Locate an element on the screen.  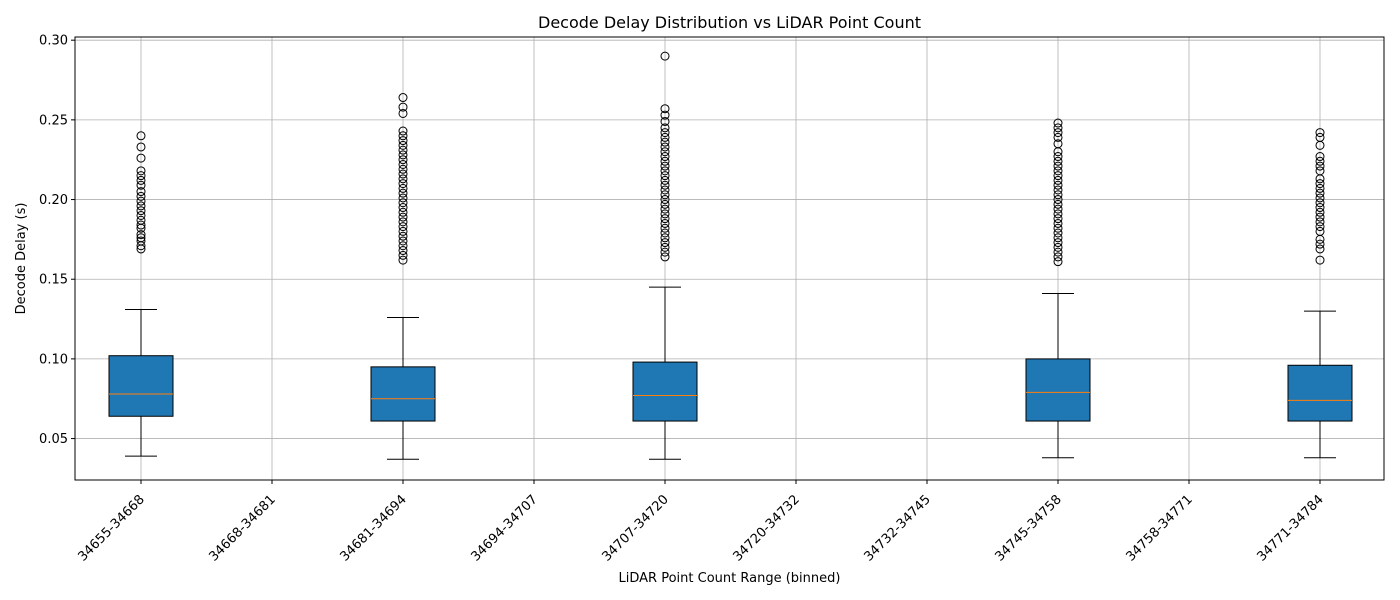
y-tick-label: 0.15 is located at coordinates (53, 280).